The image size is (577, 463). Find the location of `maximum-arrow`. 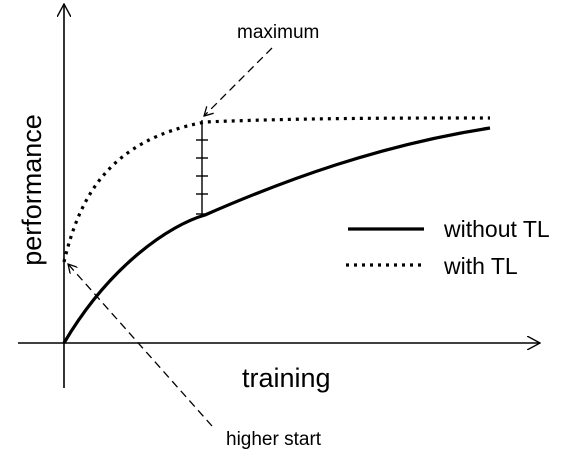

maximum-arrow is located at coordinates (238, 81).